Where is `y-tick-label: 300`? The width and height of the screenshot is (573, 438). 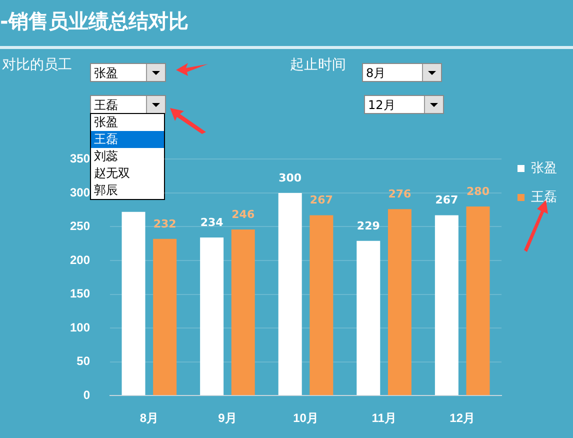
y-tick-label: 300 is located at coordinates (80, 192).